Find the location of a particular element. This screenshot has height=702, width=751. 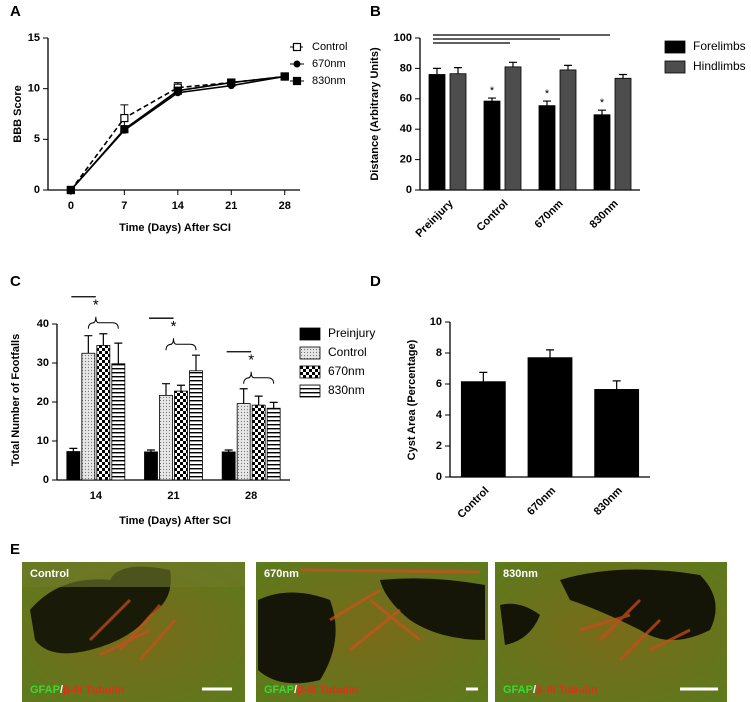

panel-letter: A is located at coordinates (15, 11).